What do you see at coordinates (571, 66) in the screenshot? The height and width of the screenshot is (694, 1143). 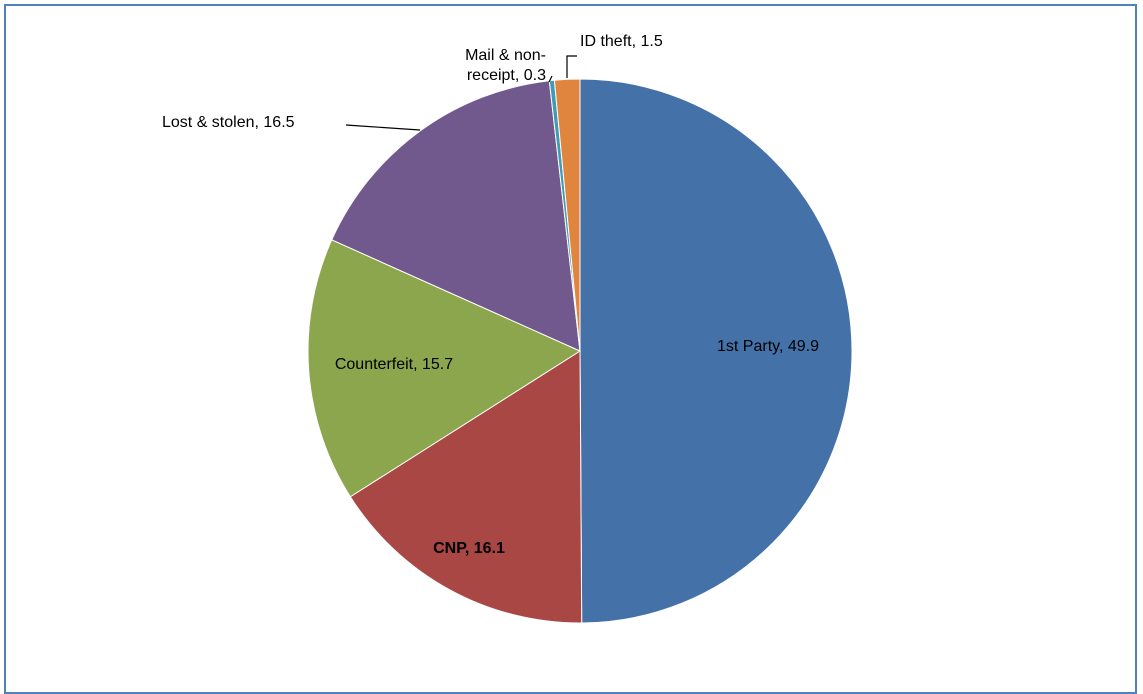 I see `leader-line-id-theft` at bounding box center [571, 66].